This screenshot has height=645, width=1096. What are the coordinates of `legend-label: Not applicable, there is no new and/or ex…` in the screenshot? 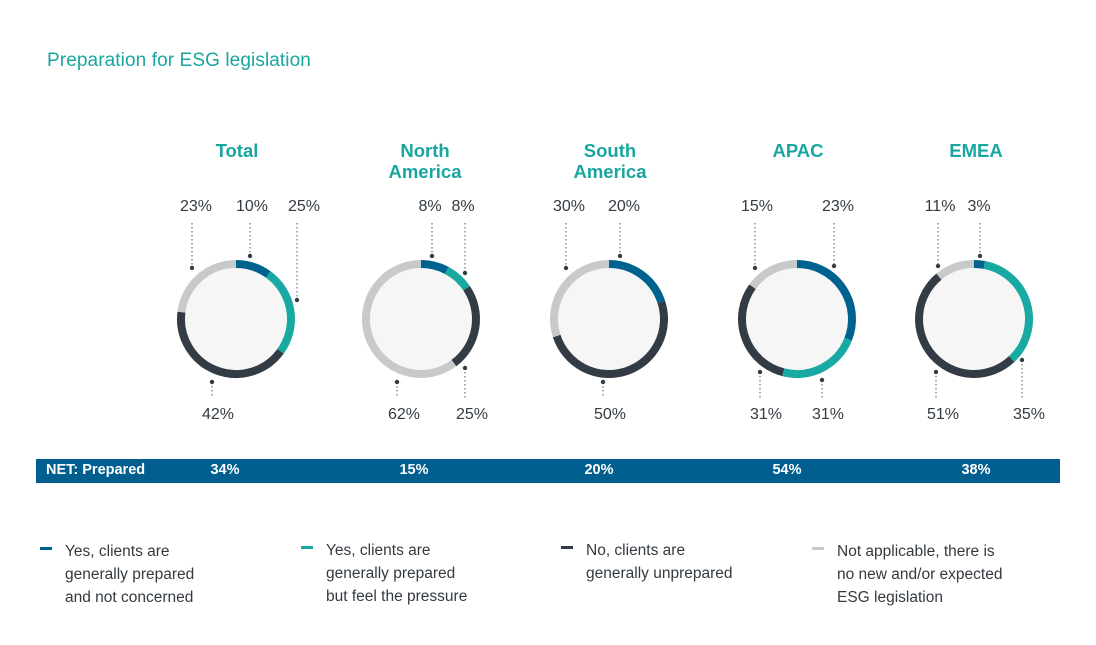 It's located at (920, 574).